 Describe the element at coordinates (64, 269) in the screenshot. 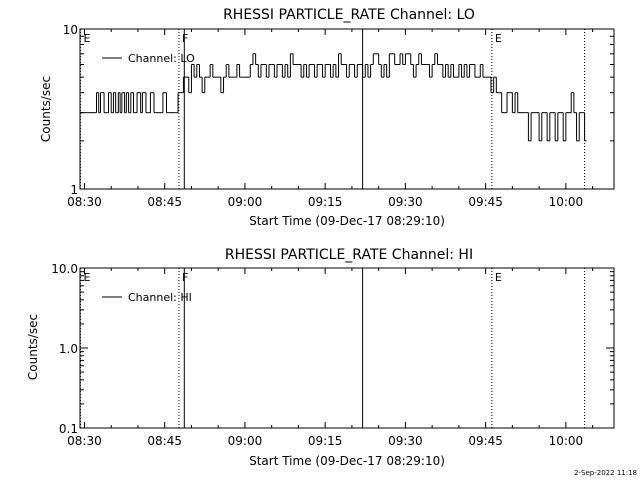

I see `y-tick-label-hi: 10.0` at that location.